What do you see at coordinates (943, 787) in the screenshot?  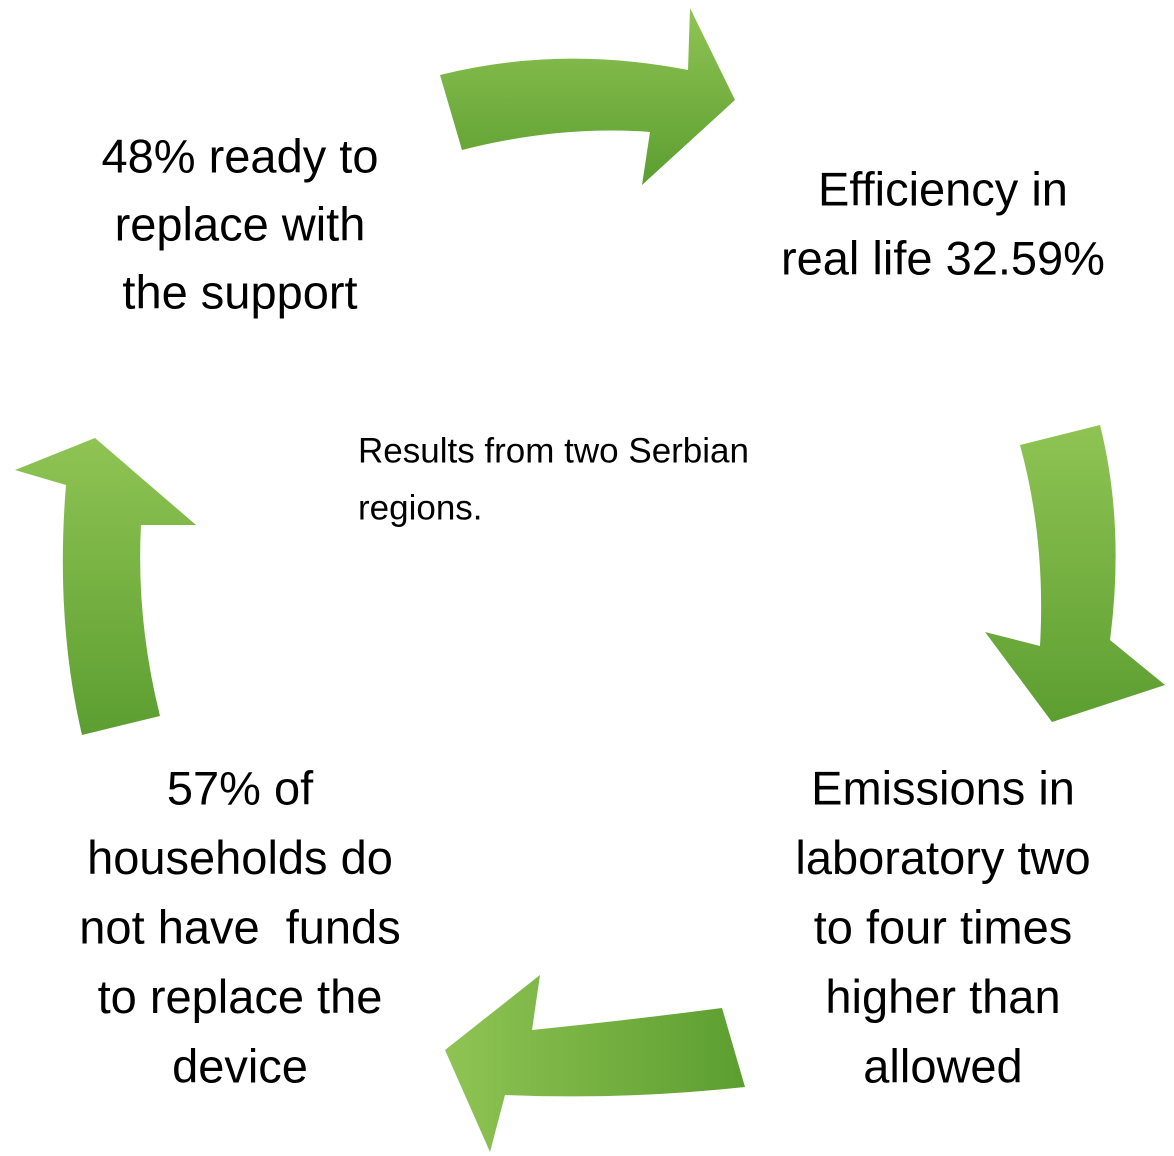 I see `node-label: Emissions in` at bounding box center [943, 787].